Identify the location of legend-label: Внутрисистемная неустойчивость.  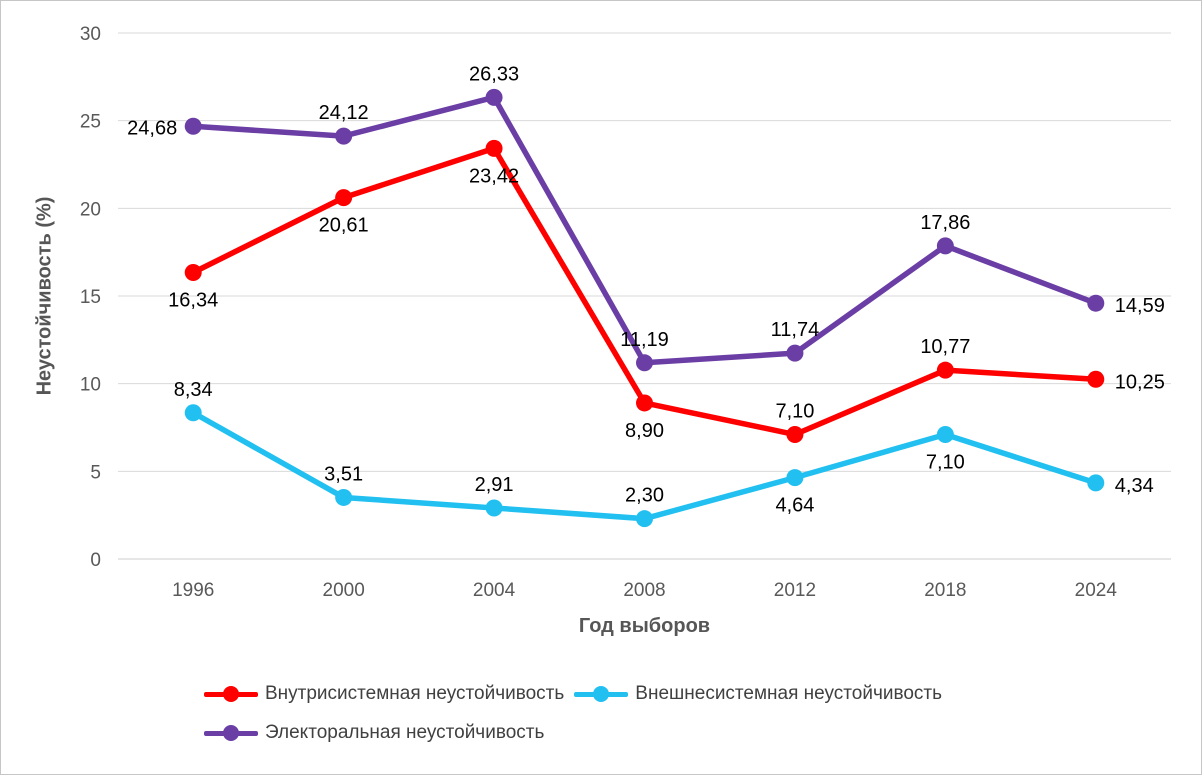
(415, 693).